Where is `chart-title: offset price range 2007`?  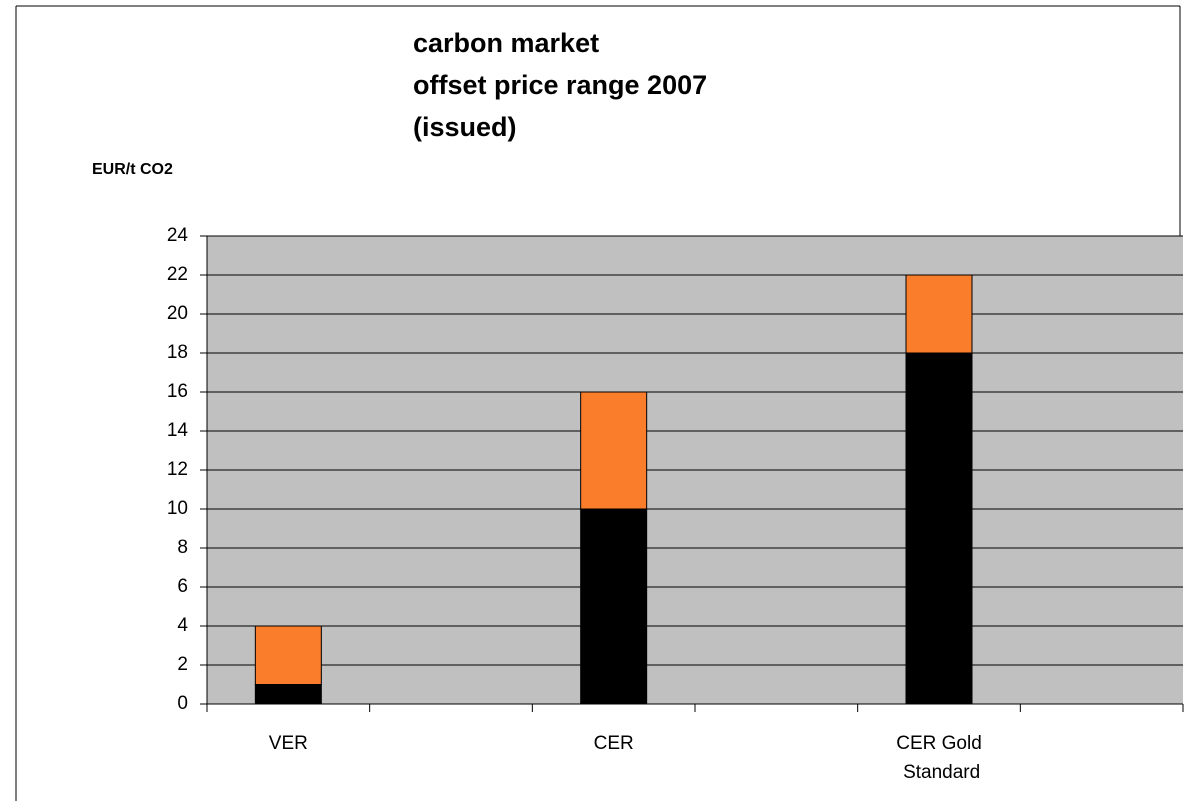 chart-title: offset price range 2007 is located at coordinates (560, 85).